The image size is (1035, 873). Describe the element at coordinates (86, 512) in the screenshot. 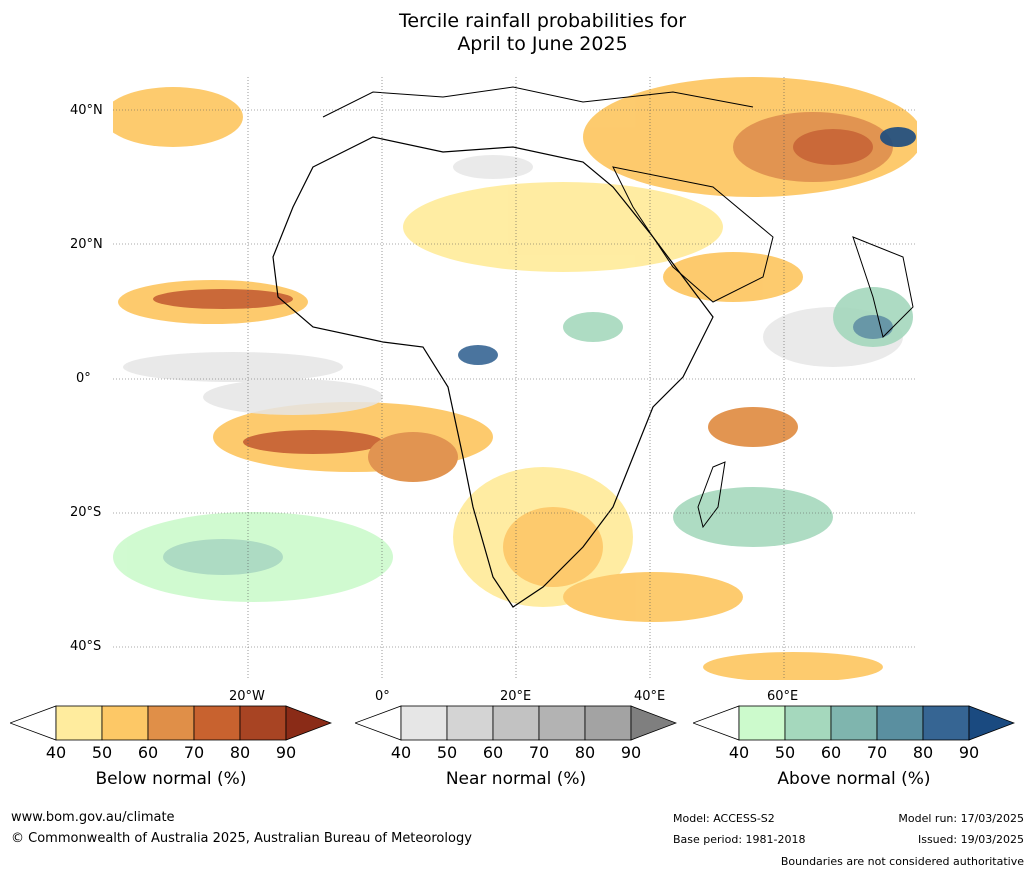

I see `lat-label-20s: 20°S` at that location.